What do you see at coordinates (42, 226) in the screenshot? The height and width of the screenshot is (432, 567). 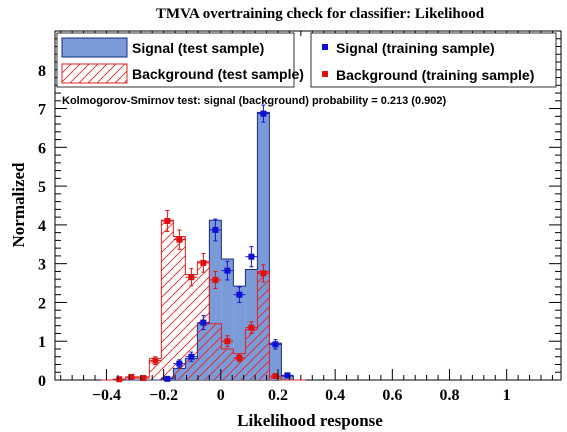 I see `y-tick-label: 4` at bounding box center [42, 226].